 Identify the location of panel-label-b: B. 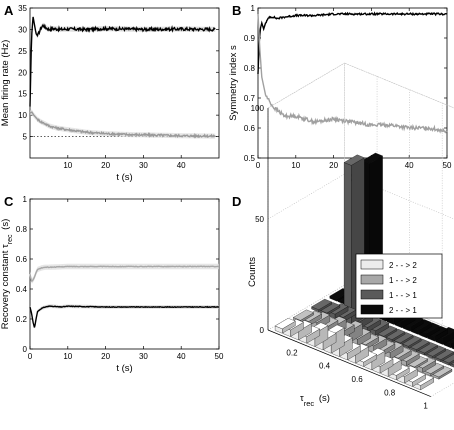
(236, 10).